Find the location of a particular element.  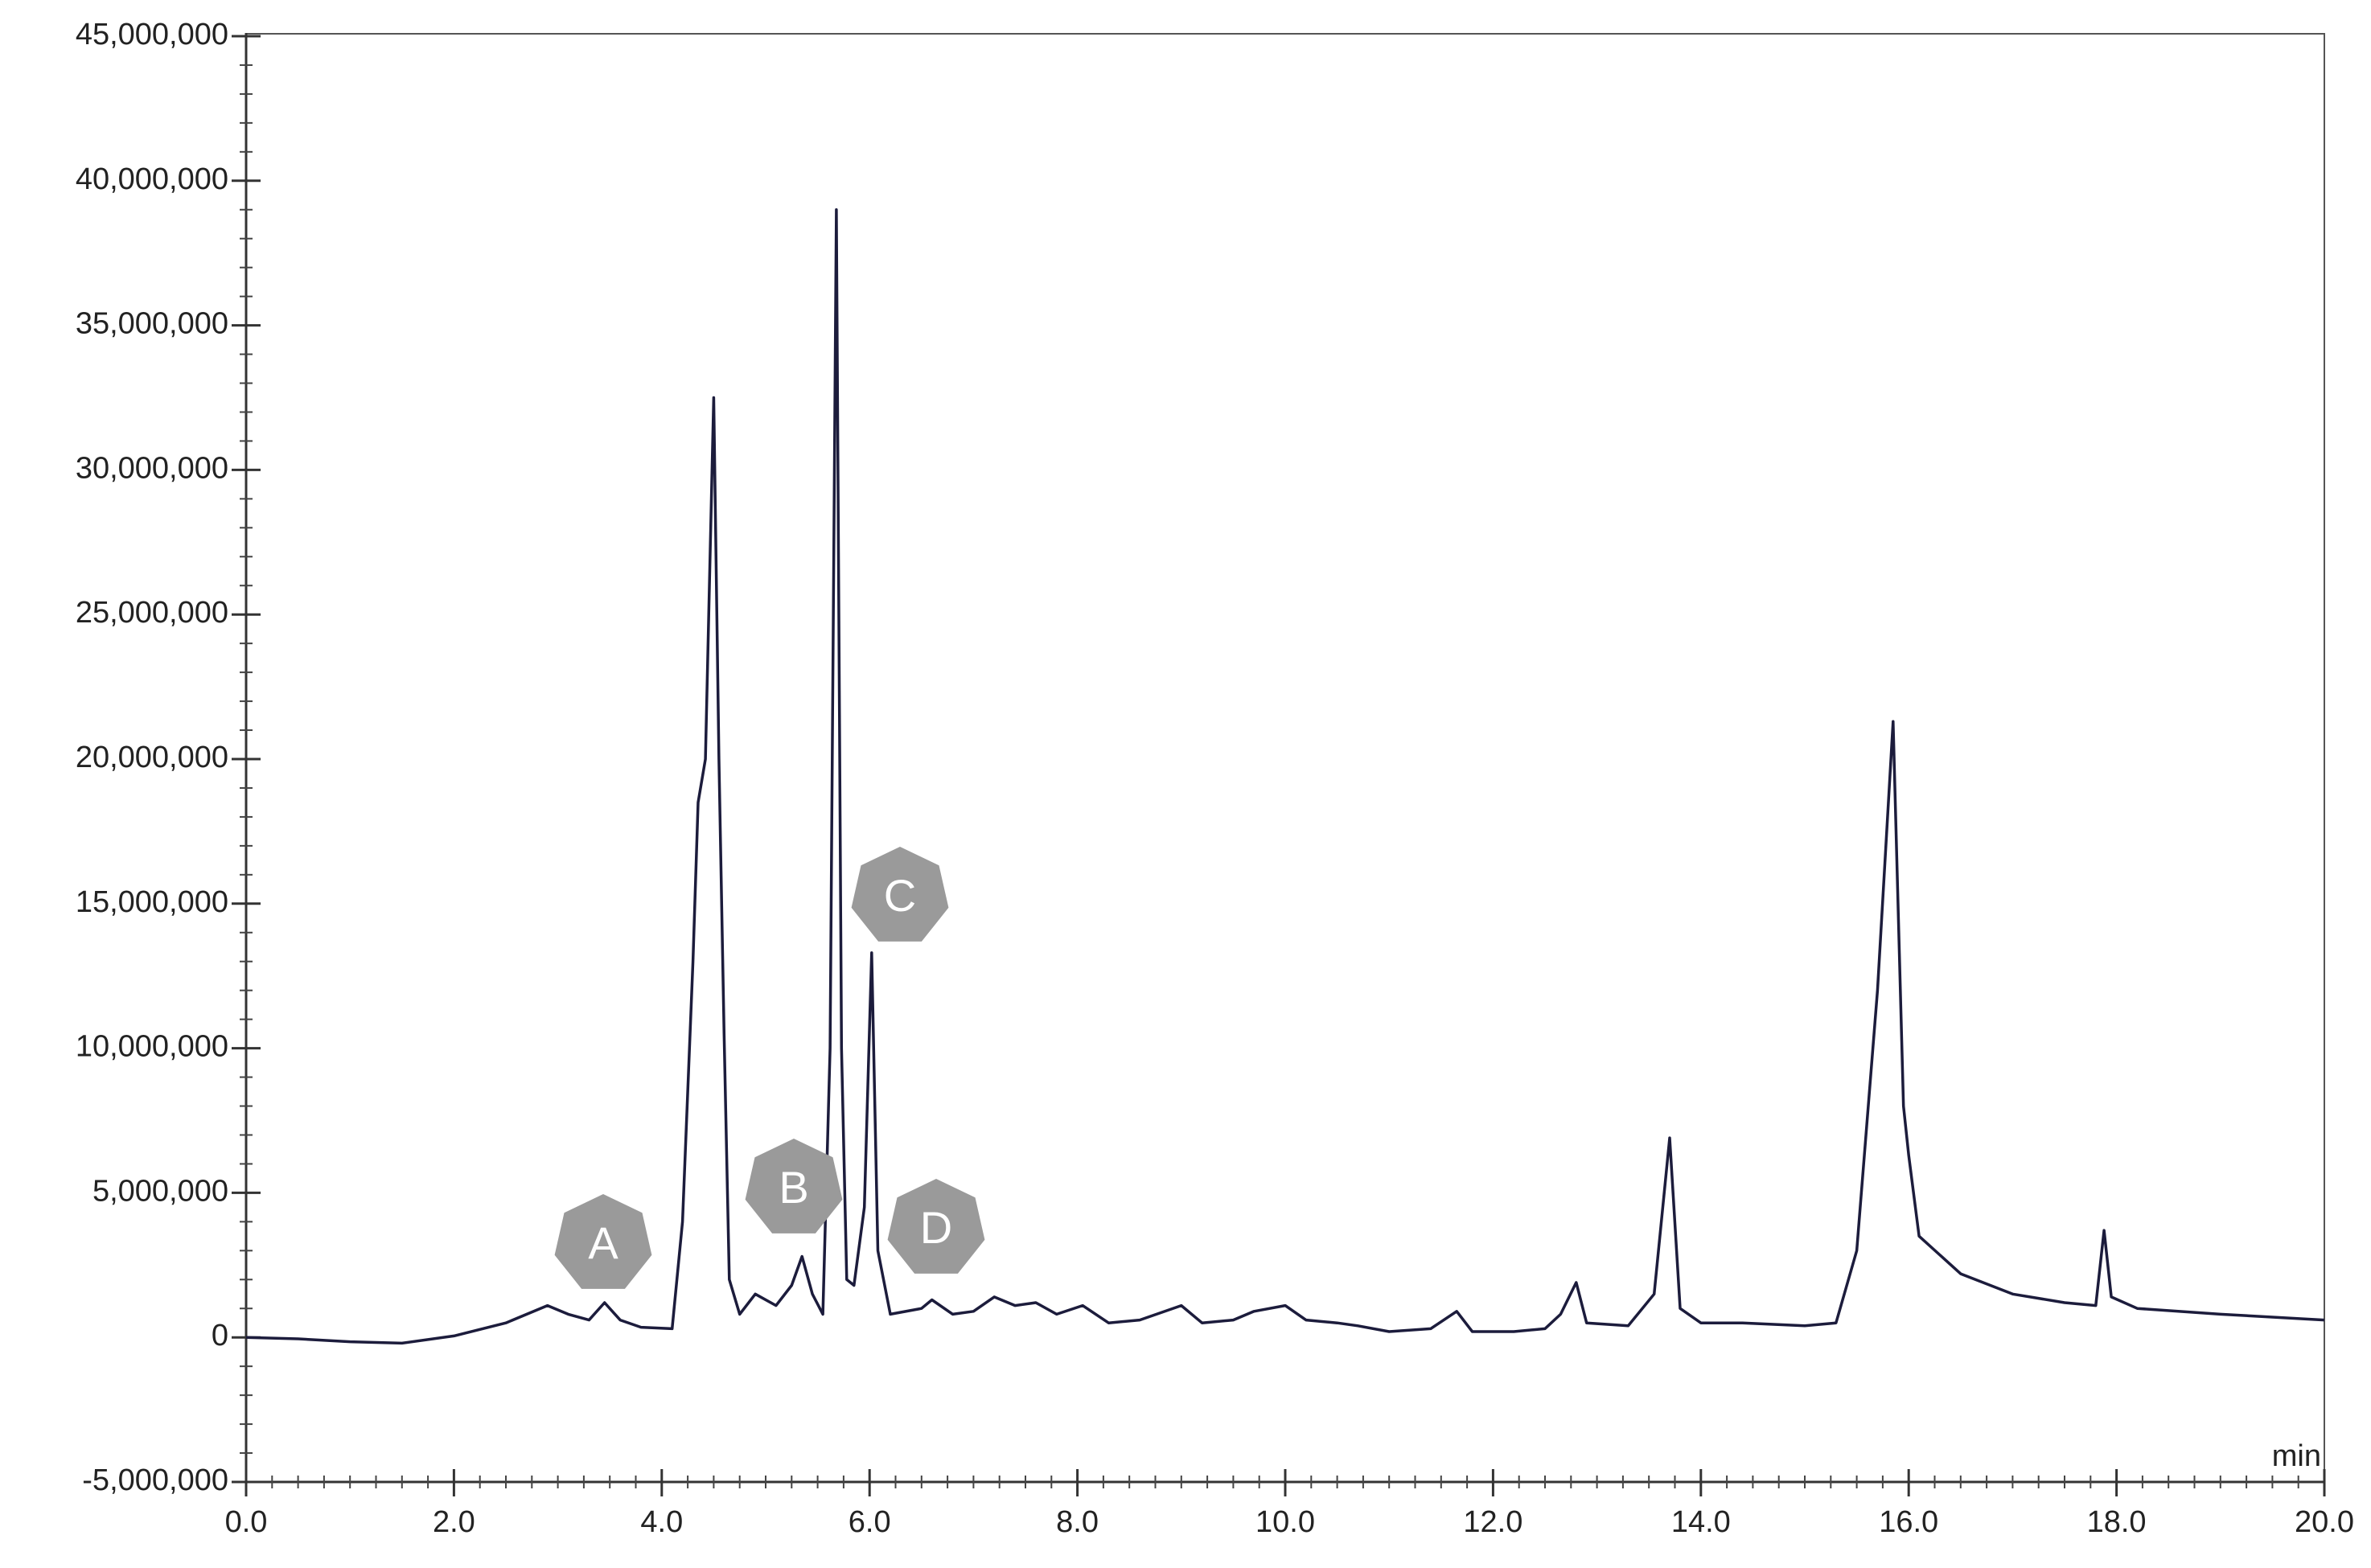

x-tick-label: 10.0 is located at coordinates (1285, 1522).